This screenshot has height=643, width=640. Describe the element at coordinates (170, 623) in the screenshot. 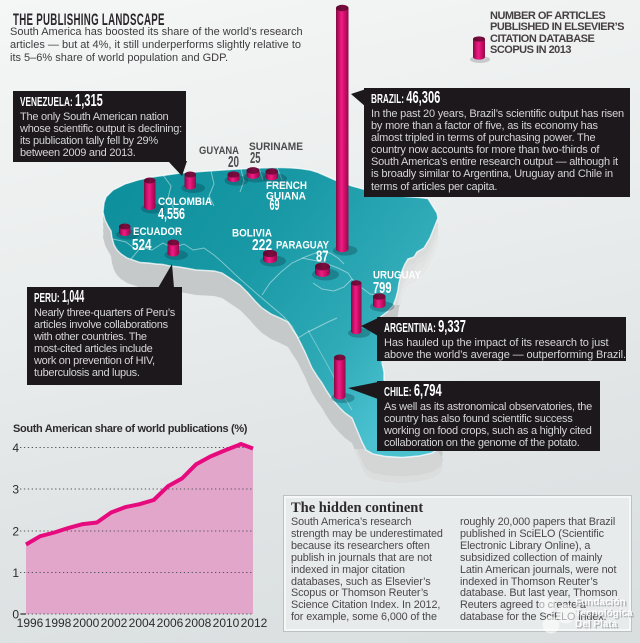

I see `svg-text: 2006` at that location.